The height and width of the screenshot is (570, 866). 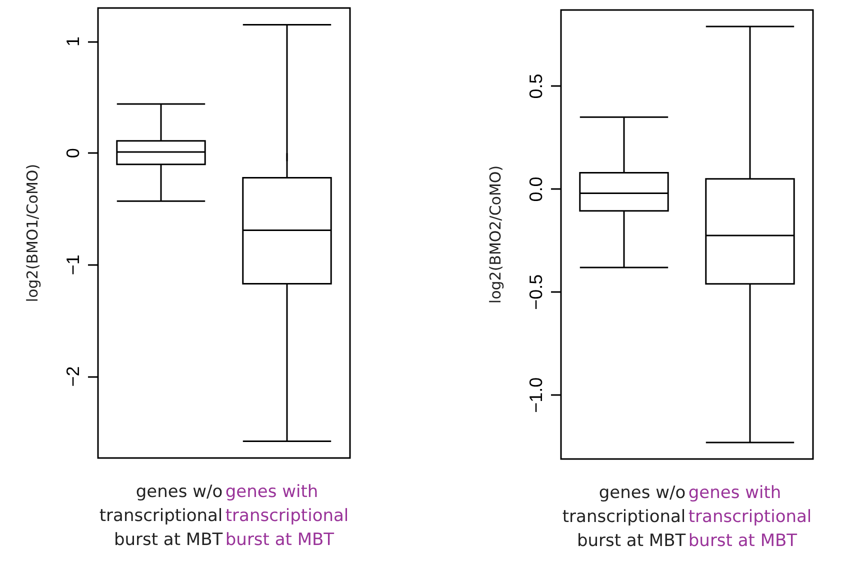 What do you see at coordinates (495, 234) in the screenshot?
I see `y-axis-title: log2(BMO2/CoMO)` at bounding box center [495, 234].